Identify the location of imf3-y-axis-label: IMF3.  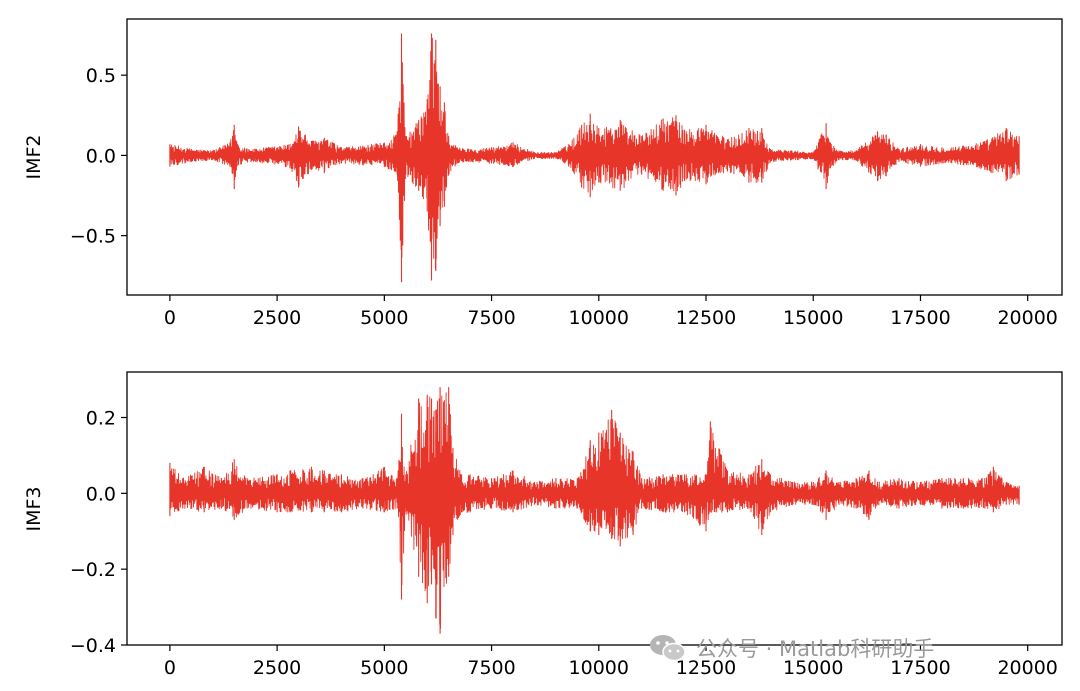
(34, 508).